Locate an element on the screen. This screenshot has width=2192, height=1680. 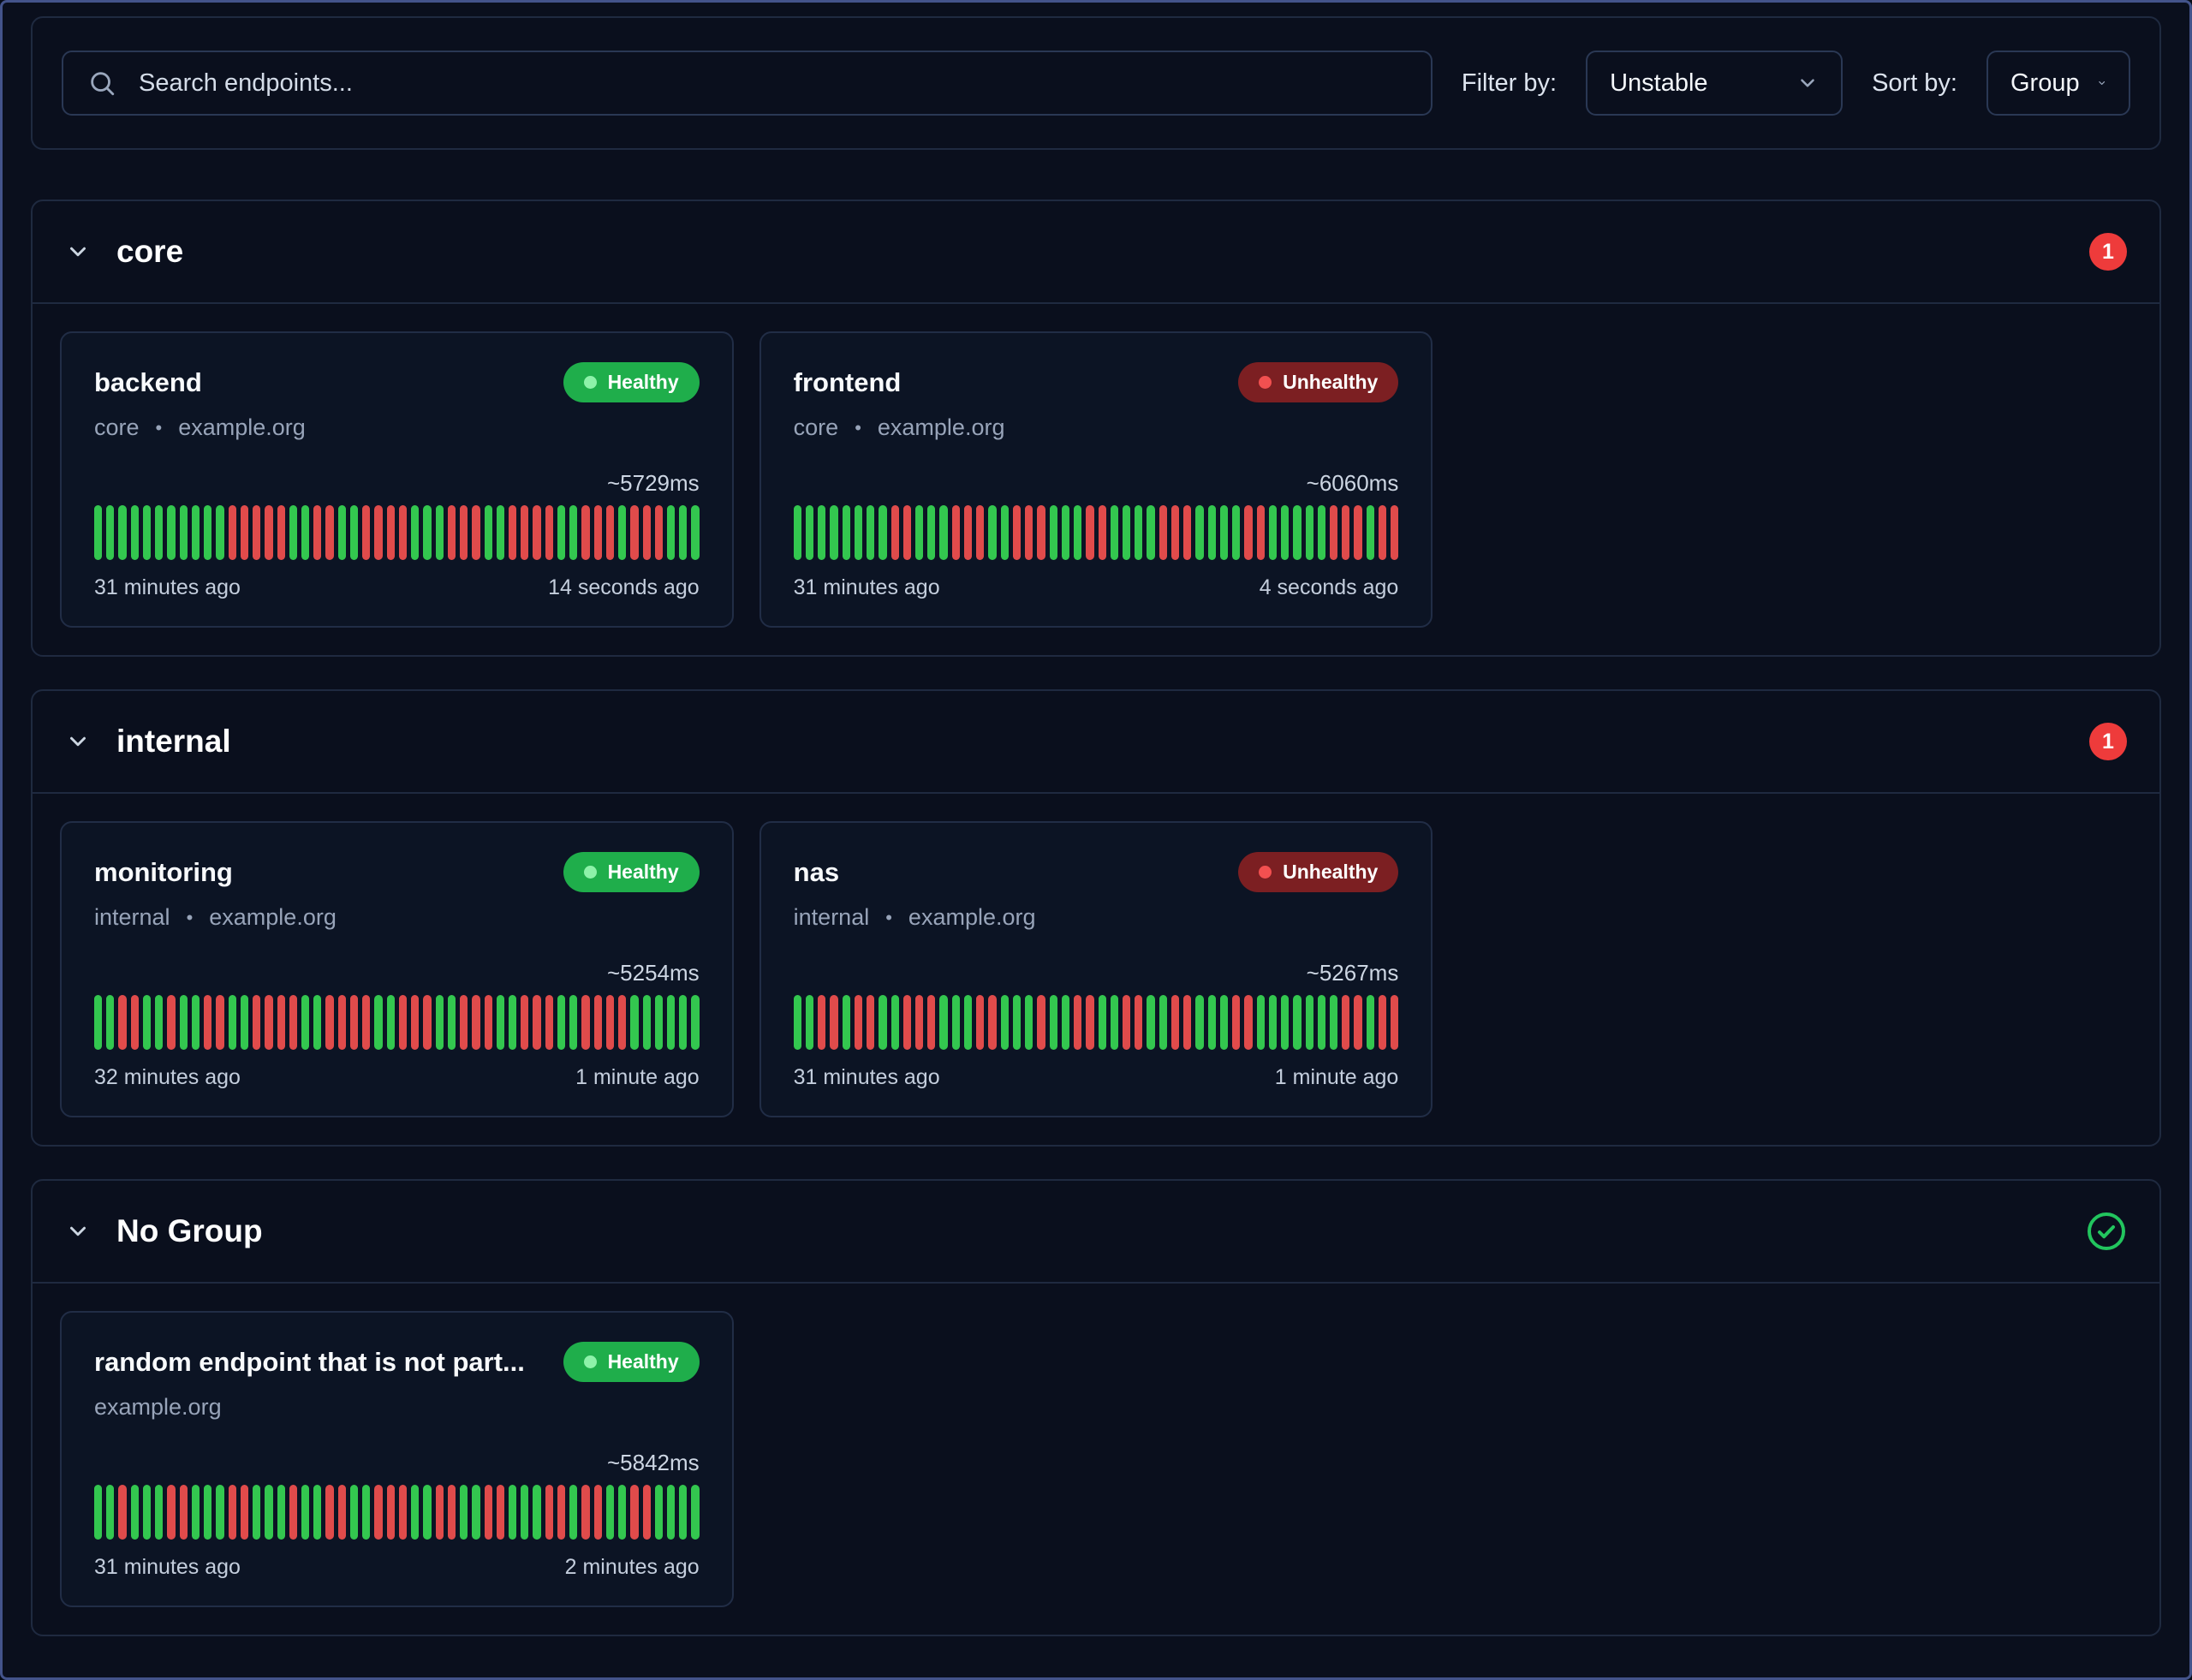
group-header: core 1 is located at coordinates (1096, 253).